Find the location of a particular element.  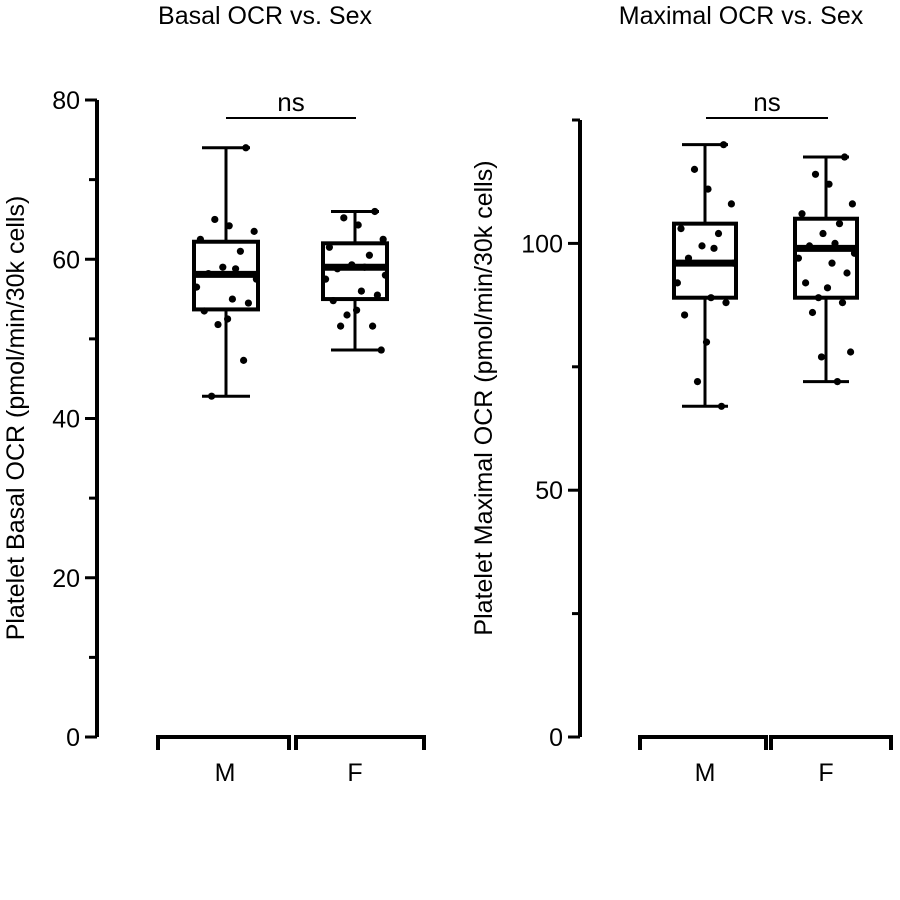

y-tick-label: 80 is located at coordinates (66, 101).